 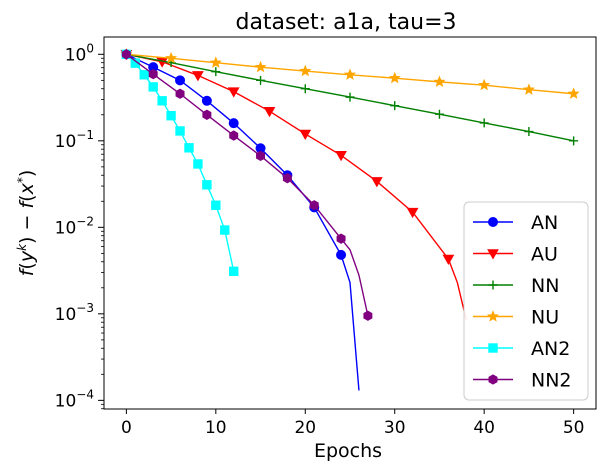 What do you see at coordinates (574, 428) in the screenshot?
I see `x-tick-label: 50` at bounding box center [574, 428].